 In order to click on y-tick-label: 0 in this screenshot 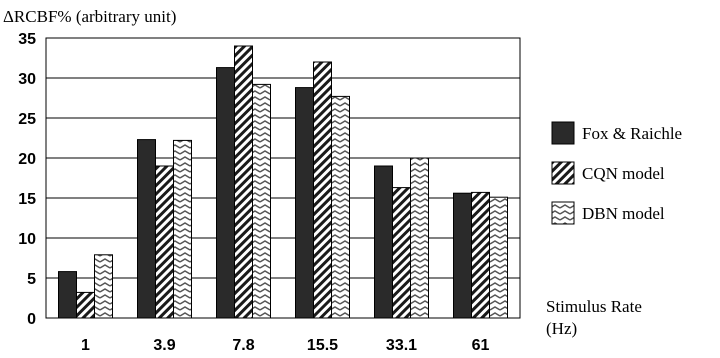, I will do `click(31, 319)`.